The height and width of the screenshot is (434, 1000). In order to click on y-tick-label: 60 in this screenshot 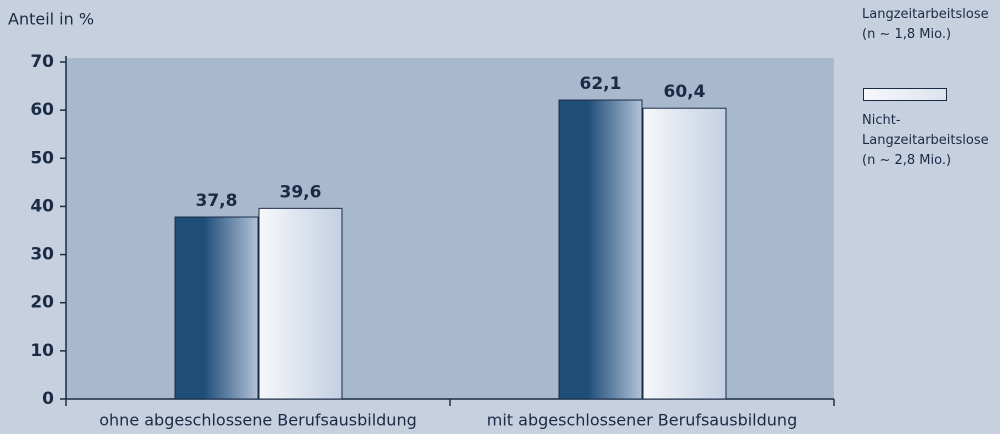, I will do `click(42, 110)`.